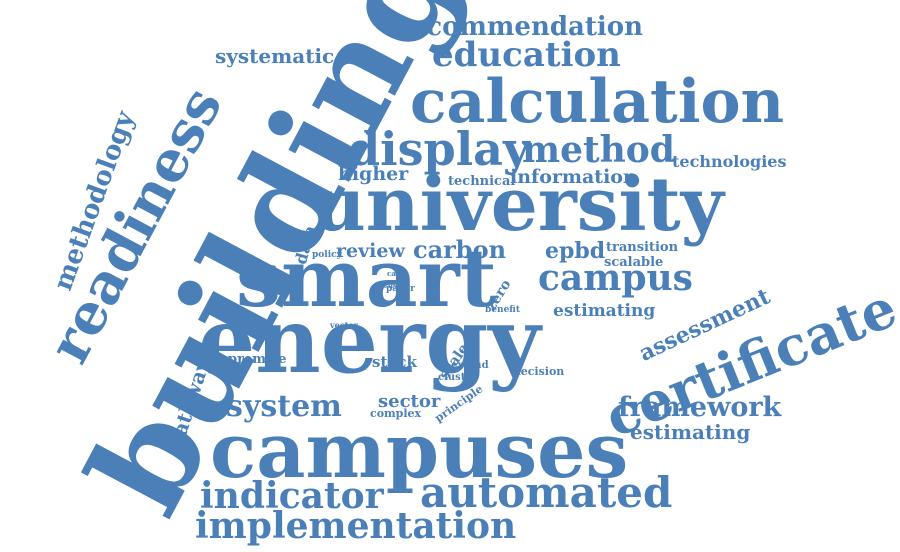  What do you see at coordinates (597, 102) in the screenshot?
I see `word-calculation: calculation` at bounding box center [597, 102].